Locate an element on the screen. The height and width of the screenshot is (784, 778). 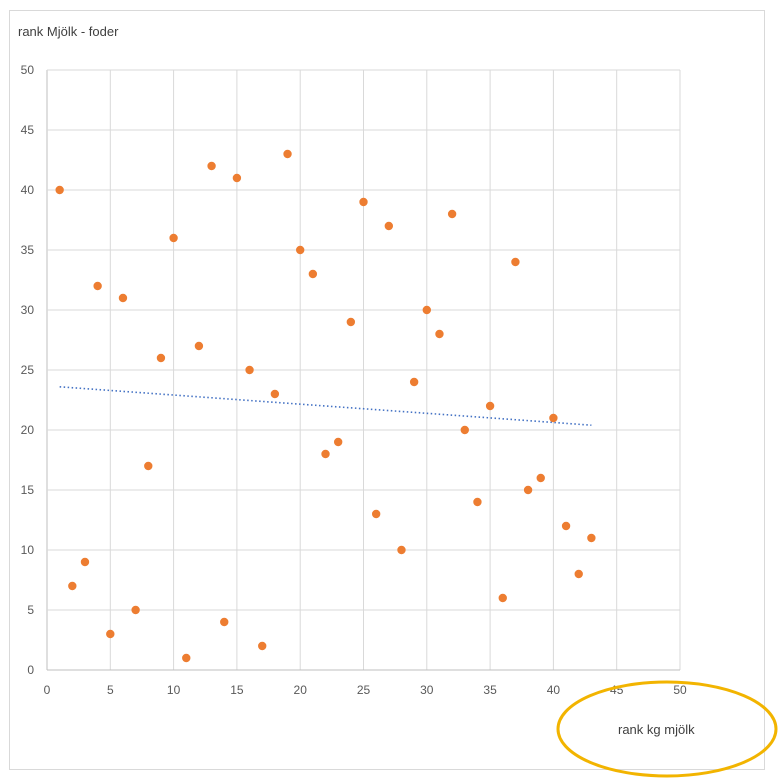
x-axis-label: rank kg mjölk is located at coordinates (656, 729).